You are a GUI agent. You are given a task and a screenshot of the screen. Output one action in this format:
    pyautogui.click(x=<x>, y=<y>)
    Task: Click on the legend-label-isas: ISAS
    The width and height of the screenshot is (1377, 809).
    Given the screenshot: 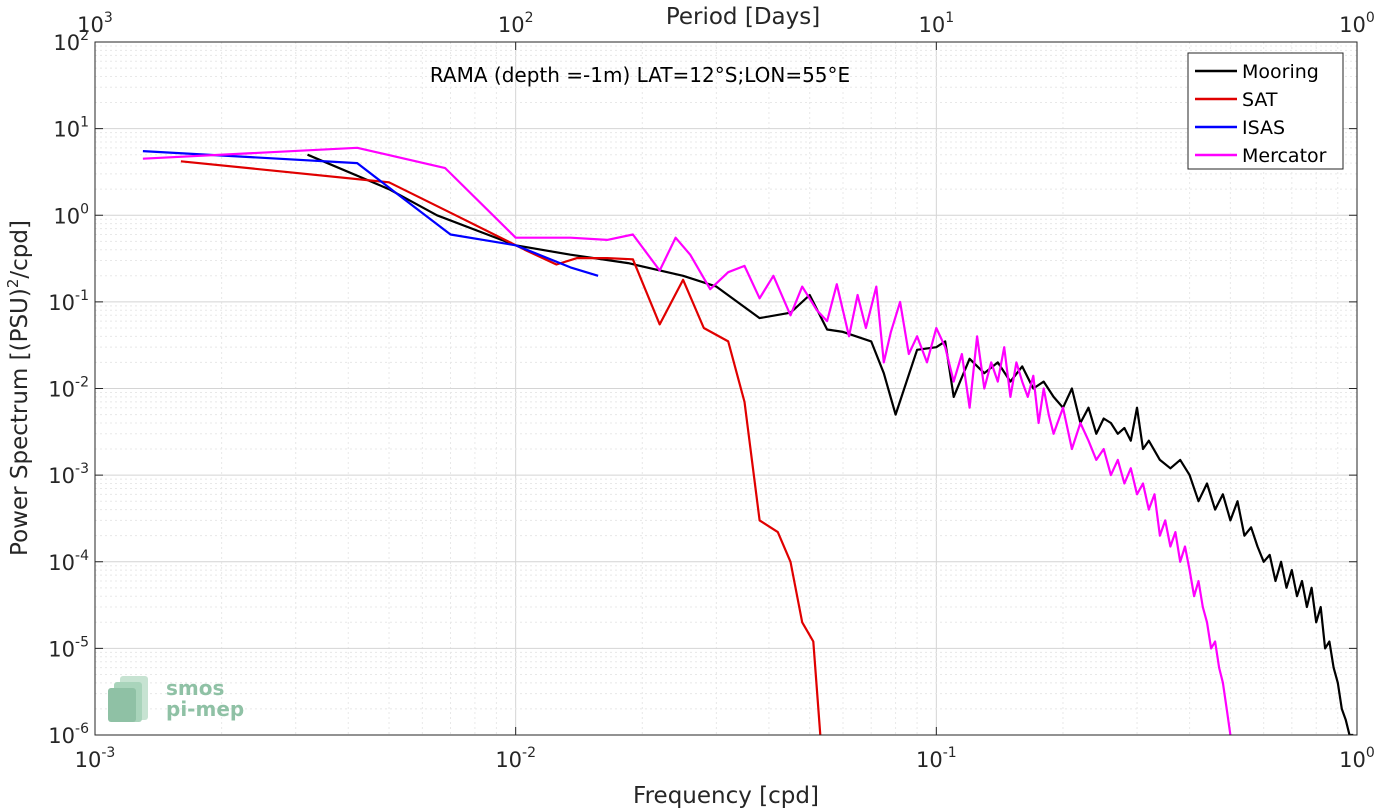 What is the action you would take?
    pyautogui.click(x=1263, y=128)
    